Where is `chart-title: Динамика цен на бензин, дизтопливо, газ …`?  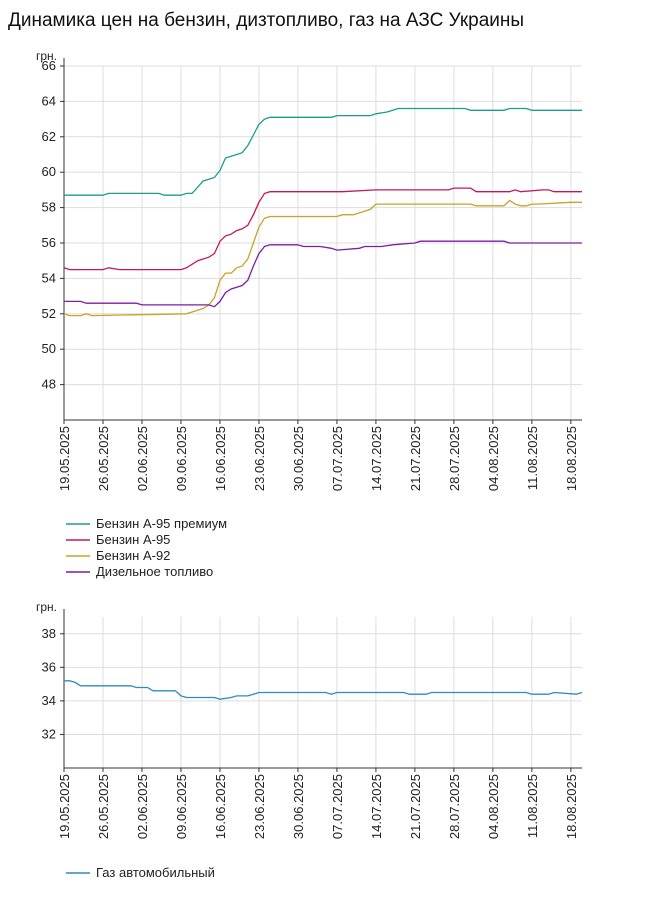
chart-title: Динамика цен на бензин, дизтопливо, газ … is located at coordinates (266, 20).